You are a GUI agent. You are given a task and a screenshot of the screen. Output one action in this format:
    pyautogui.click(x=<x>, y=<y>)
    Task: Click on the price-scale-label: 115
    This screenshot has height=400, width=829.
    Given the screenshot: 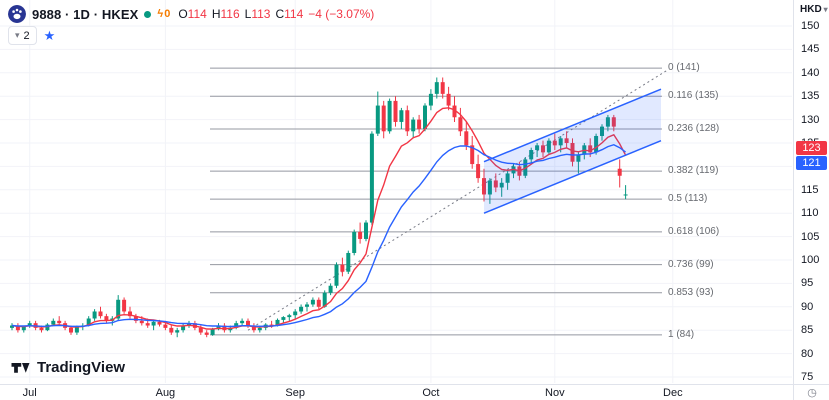 What is the action you would take?
    pyautogui.click(x=810, y=189)
    